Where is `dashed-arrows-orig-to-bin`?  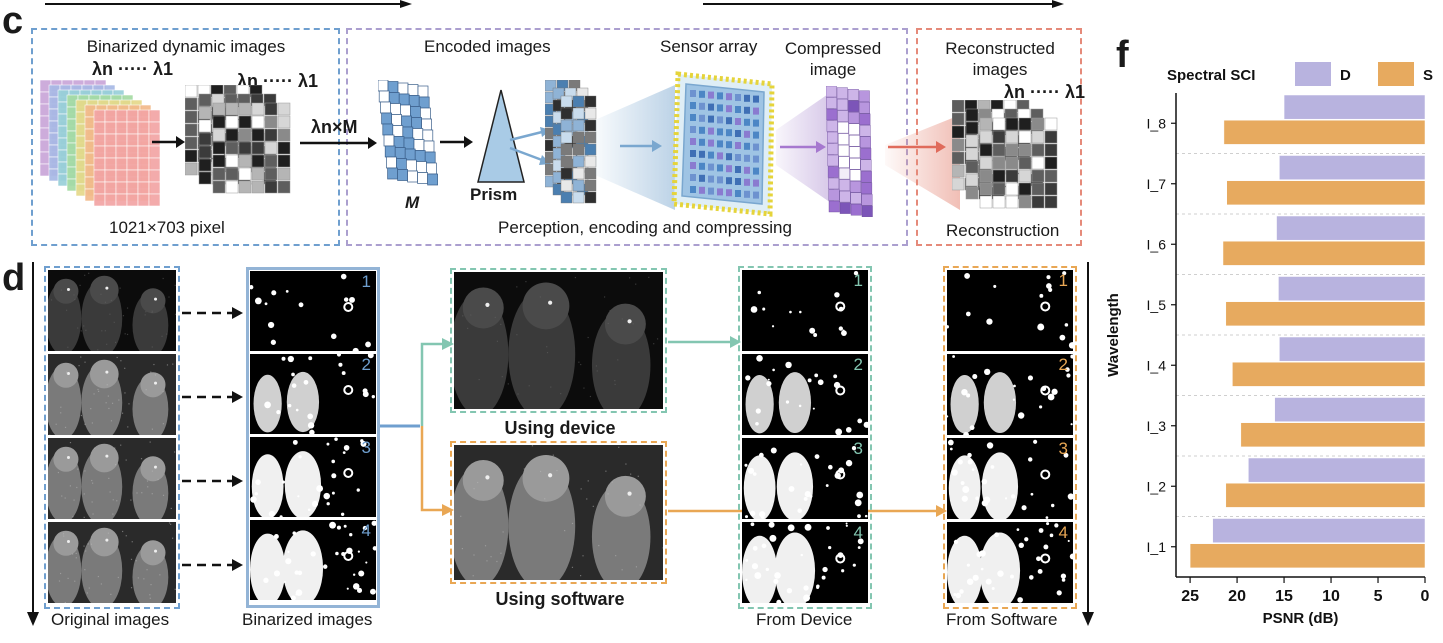 dashed-arrows-orig-to-bin is located at coordinates (212, 439).